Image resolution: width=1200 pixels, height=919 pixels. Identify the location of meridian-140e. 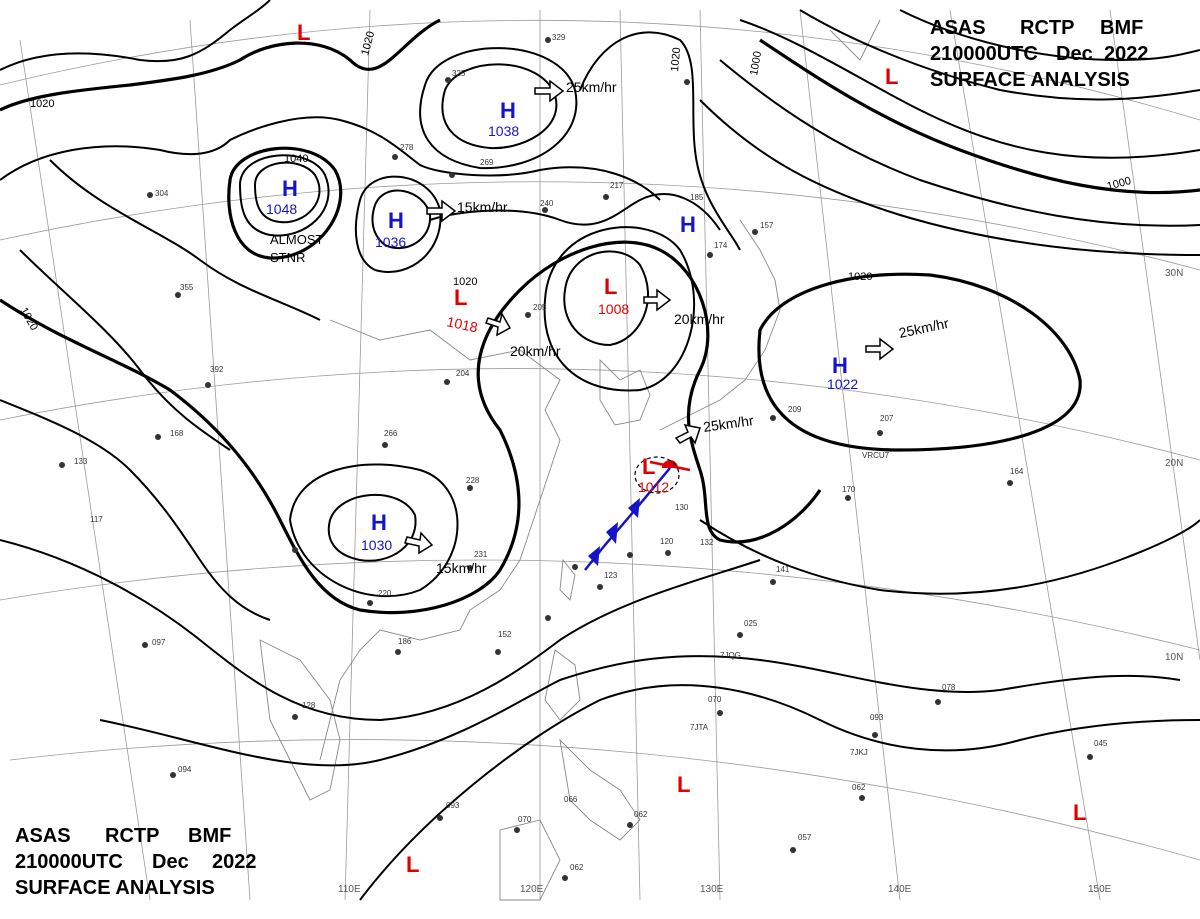
(850, 455).